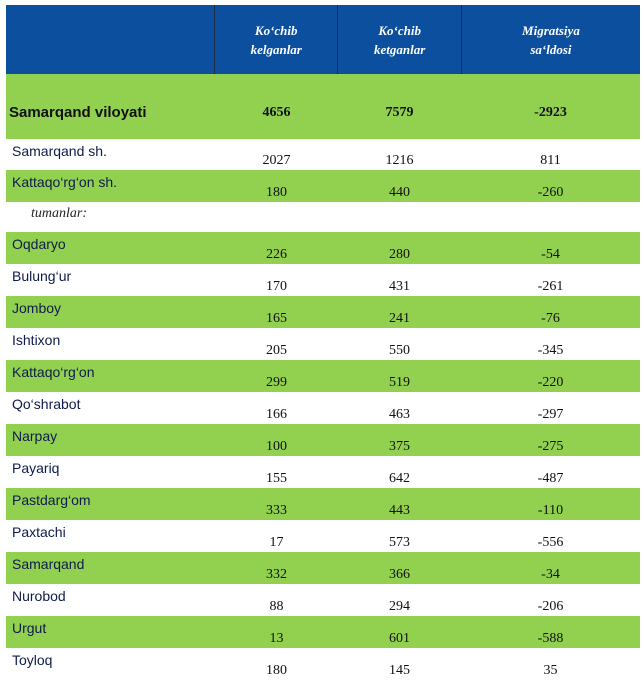 Image resolution: width=644 pixels, height=686 pixels. Describe the element at coordinates (551, 39) in the screenshot. I see `header-migration-balance: Migratsiya sa‘ldosi` at that location.